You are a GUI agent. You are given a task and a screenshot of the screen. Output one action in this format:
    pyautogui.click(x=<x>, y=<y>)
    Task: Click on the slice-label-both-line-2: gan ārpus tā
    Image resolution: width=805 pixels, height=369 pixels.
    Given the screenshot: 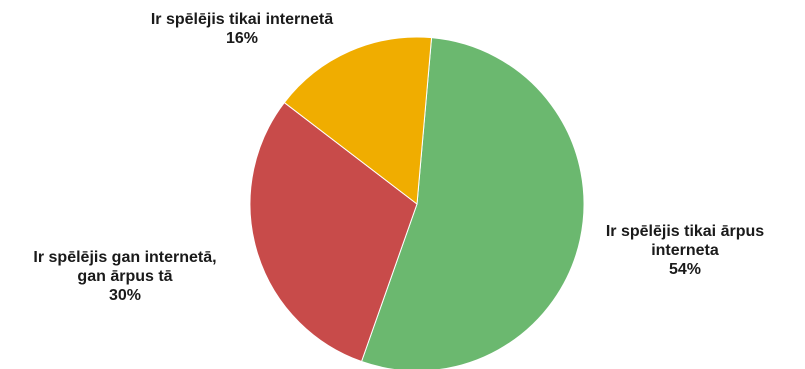 What is the action you would take?
    pyautogui.click(x=125, y=276)
    